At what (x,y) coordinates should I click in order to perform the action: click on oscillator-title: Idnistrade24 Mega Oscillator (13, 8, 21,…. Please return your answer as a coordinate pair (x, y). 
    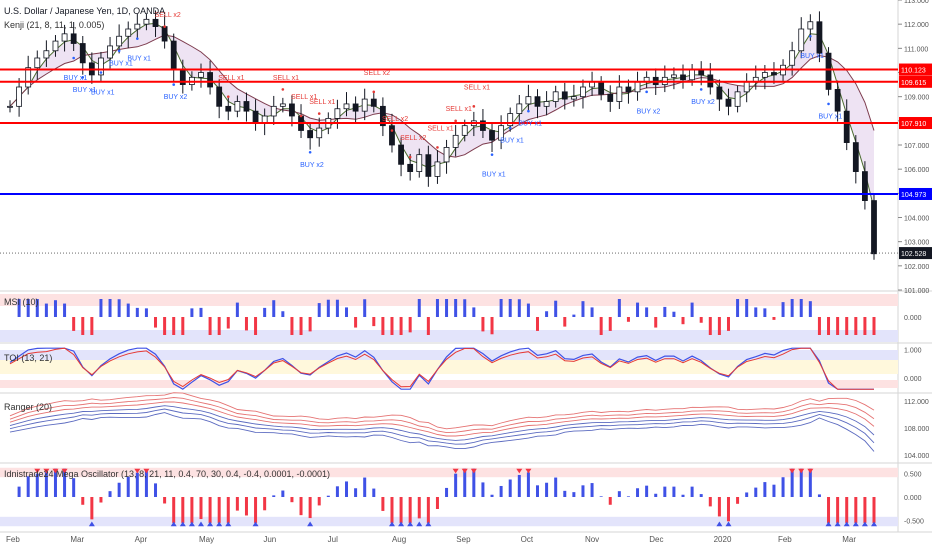
    Looking at the image, I should click on (167, 474).